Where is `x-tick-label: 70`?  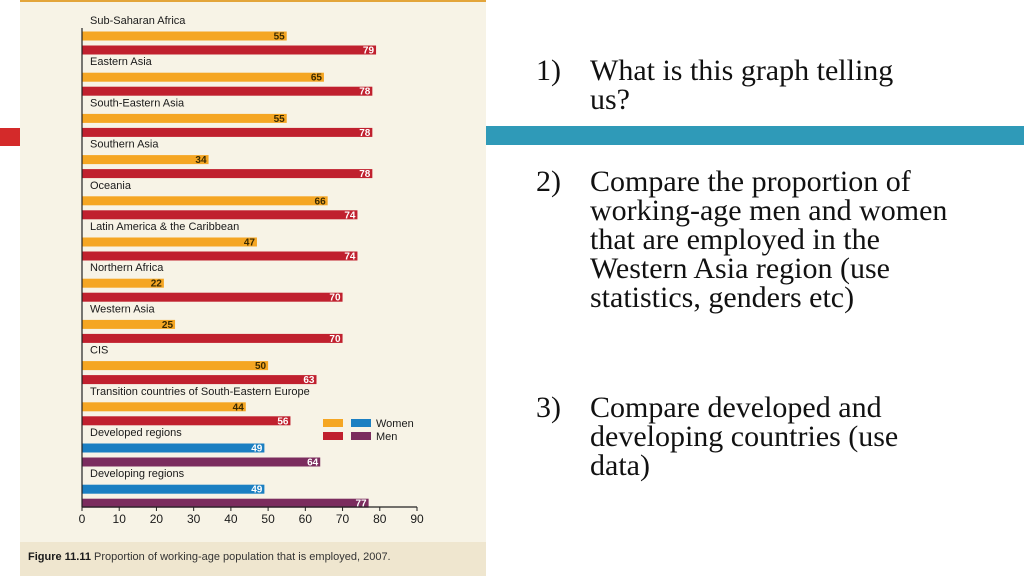
x-tick-label: 70 is located at coordinates (343, 519).